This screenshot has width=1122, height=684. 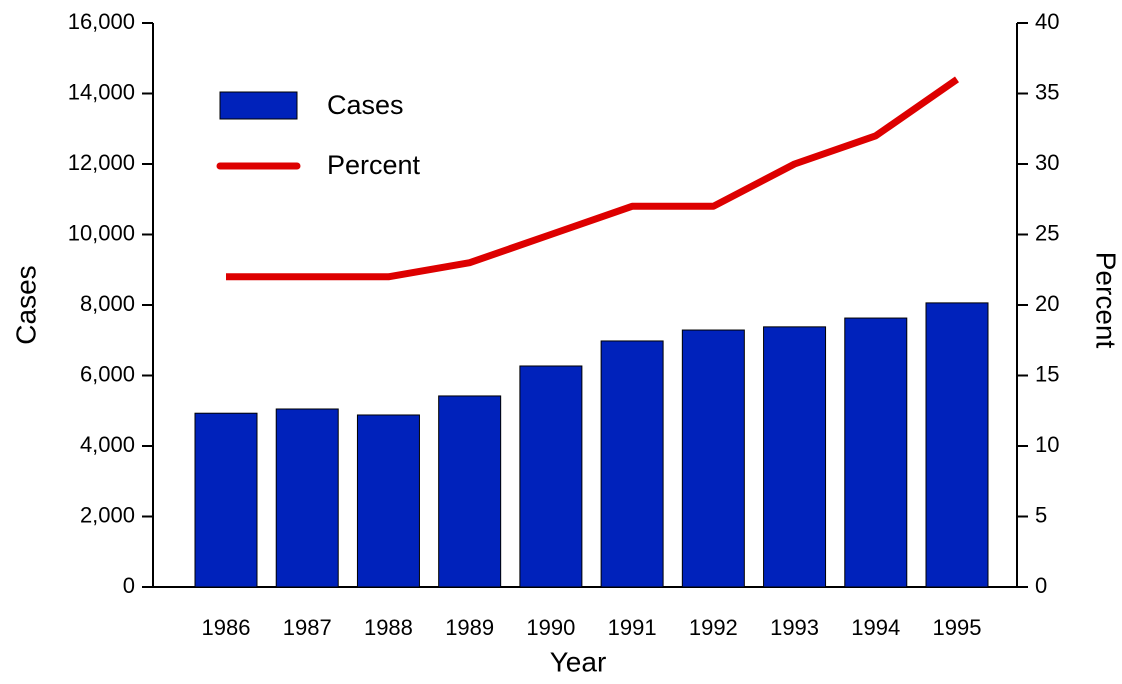 I want to click on y2-tick-label: 25, so click(x=1047, y=232).